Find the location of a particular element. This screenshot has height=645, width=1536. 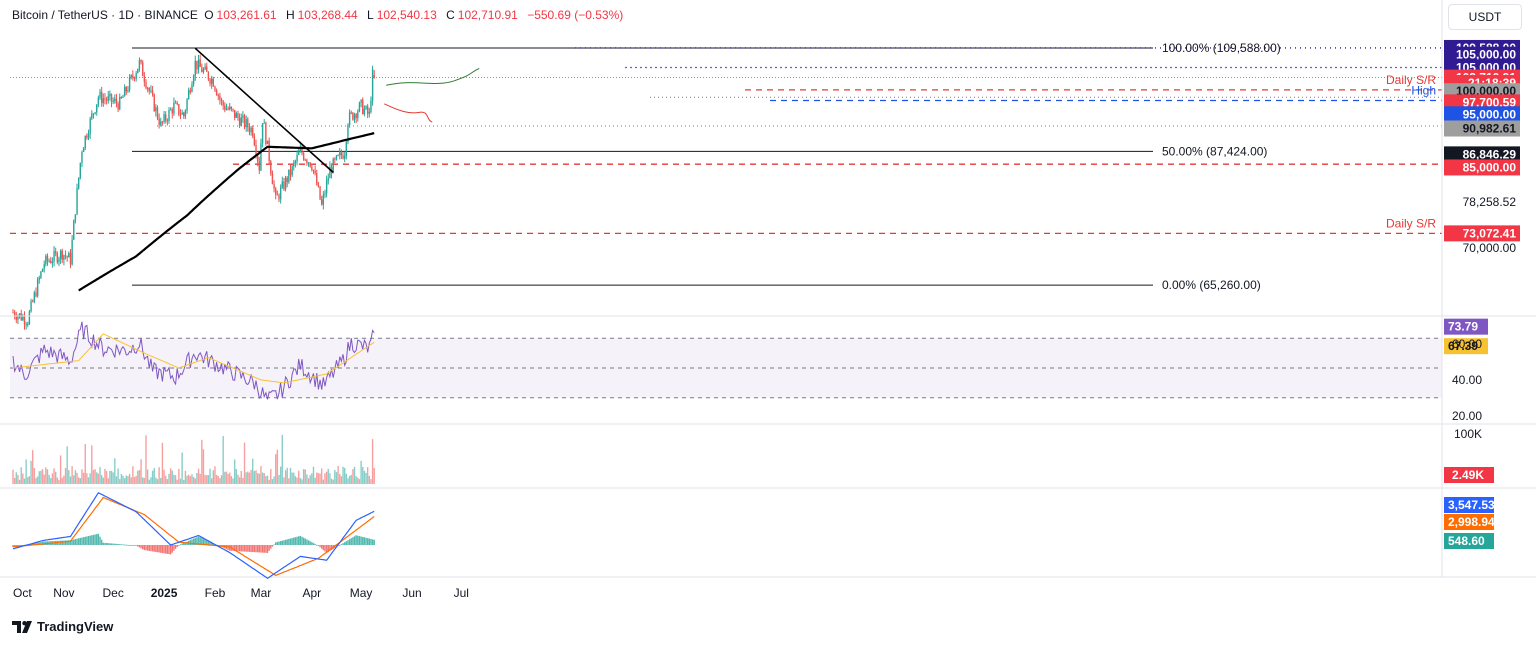

volume-value-label: 2.49K is located at coordinates (1468, 475).